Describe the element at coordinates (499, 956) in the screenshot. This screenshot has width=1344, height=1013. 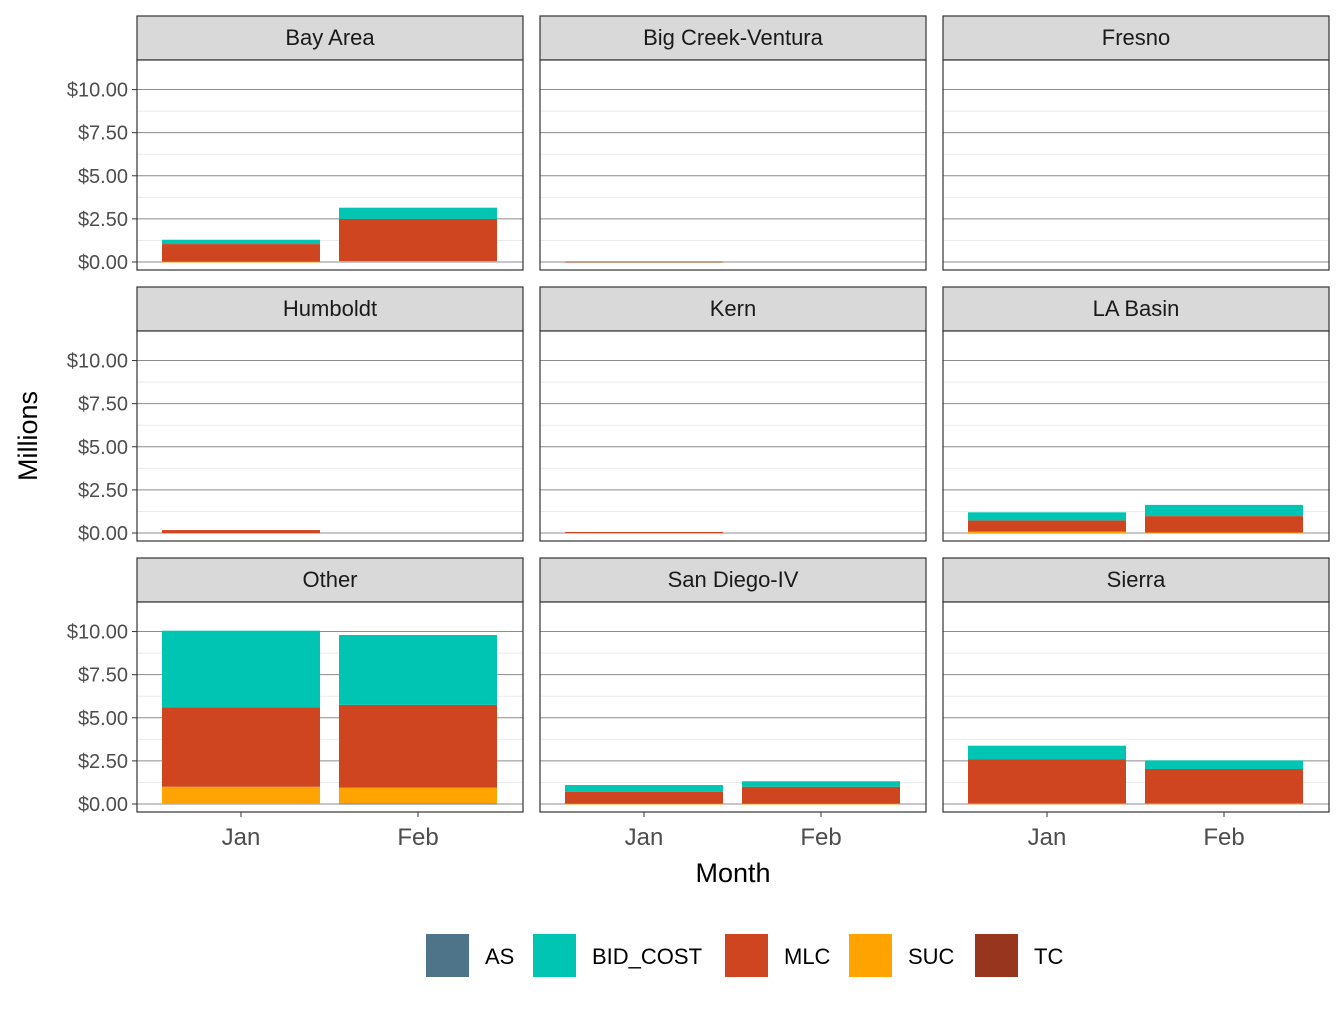
I see `legend-label: AS` at that location.